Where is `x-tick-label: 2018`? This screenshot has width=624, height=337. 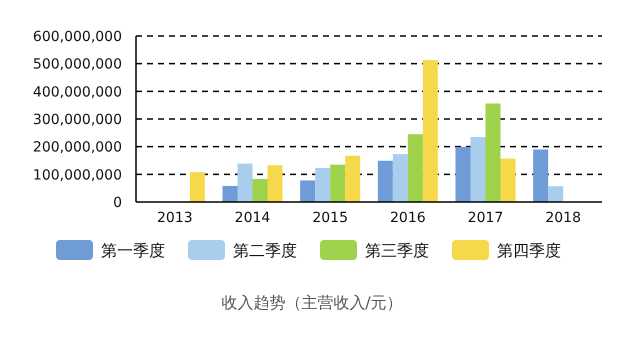
x-tick-label: 2018 is located at coordinates (563, 218).